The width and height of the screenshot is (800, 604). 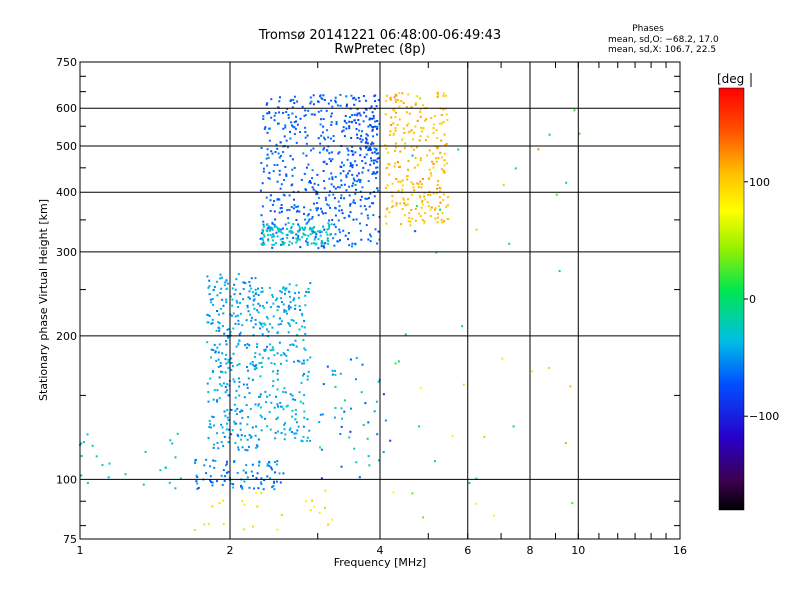 I want to click on y-tick-label: 750, so click(x=66, y=62).